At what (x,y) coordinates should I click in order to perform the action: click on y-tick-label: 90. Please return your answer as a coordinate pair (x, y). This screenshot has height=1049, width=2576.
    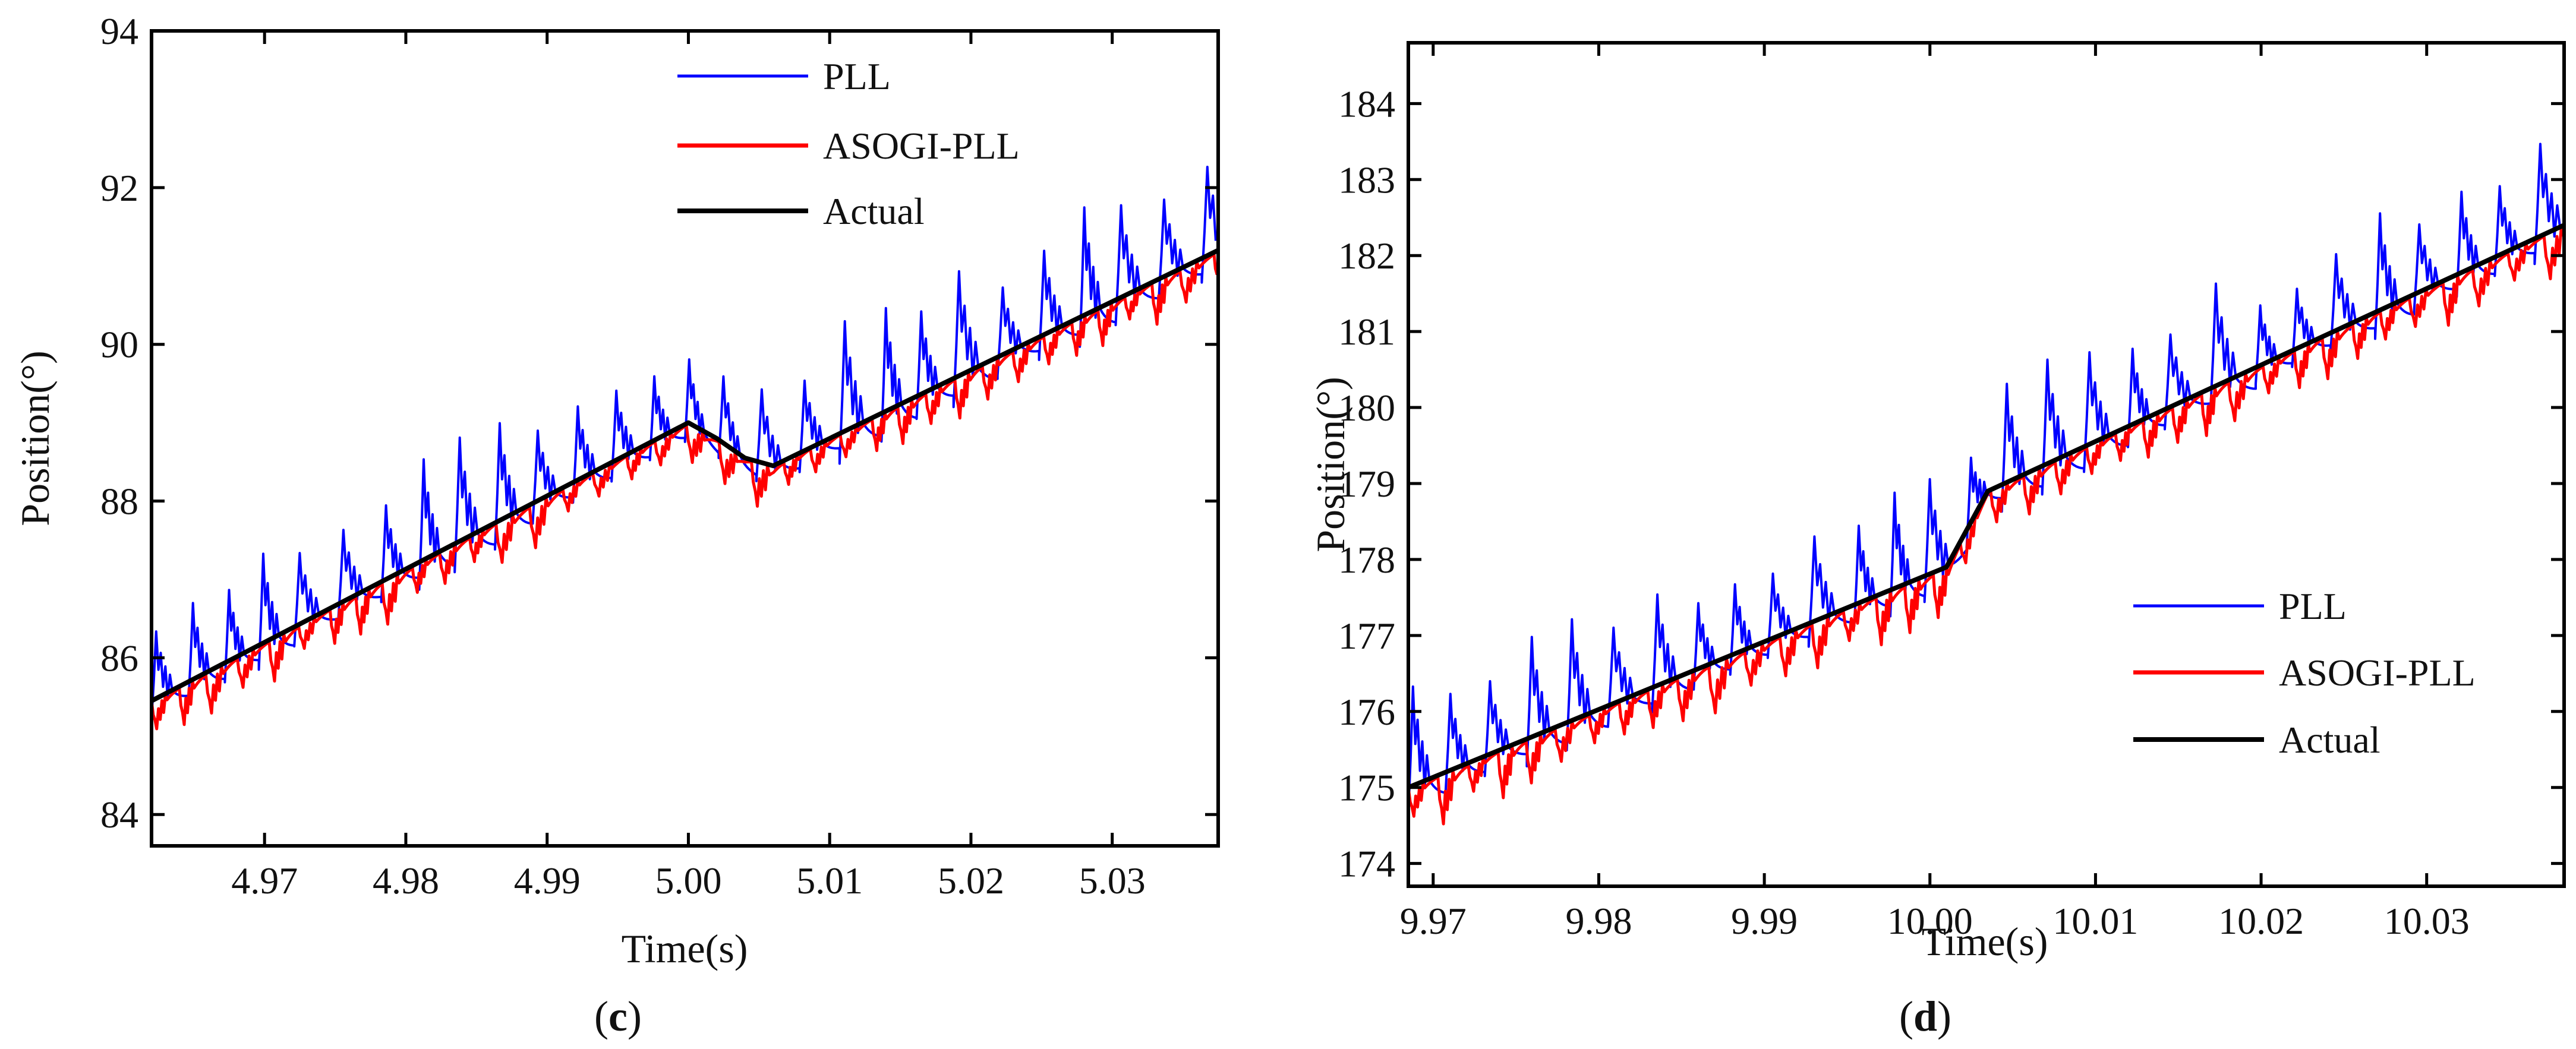
    Looking at the image, I should click on (119, 345).